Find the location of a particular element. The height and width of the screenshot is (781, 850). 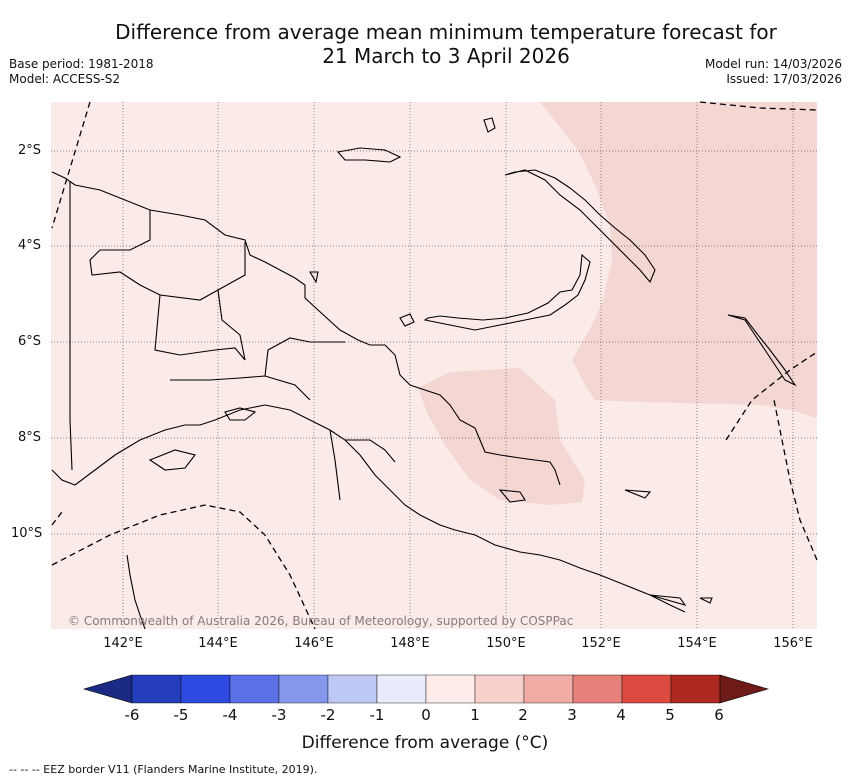

colorbar-label: 0 is located at coordinates (426, 715).